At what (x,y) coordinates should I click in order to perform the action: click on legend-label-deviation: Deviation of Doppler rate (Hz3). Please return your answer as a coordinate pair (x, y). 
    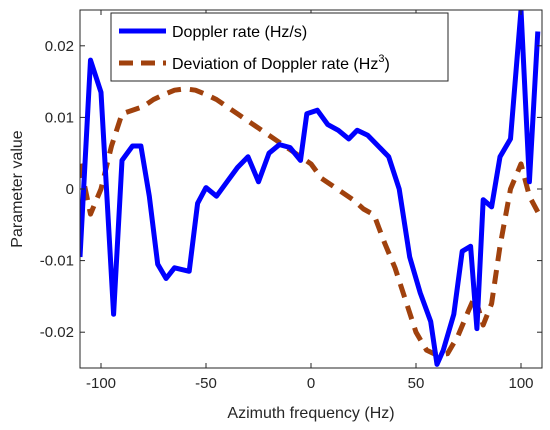
    Looking at the image, I should click on (281, 63).